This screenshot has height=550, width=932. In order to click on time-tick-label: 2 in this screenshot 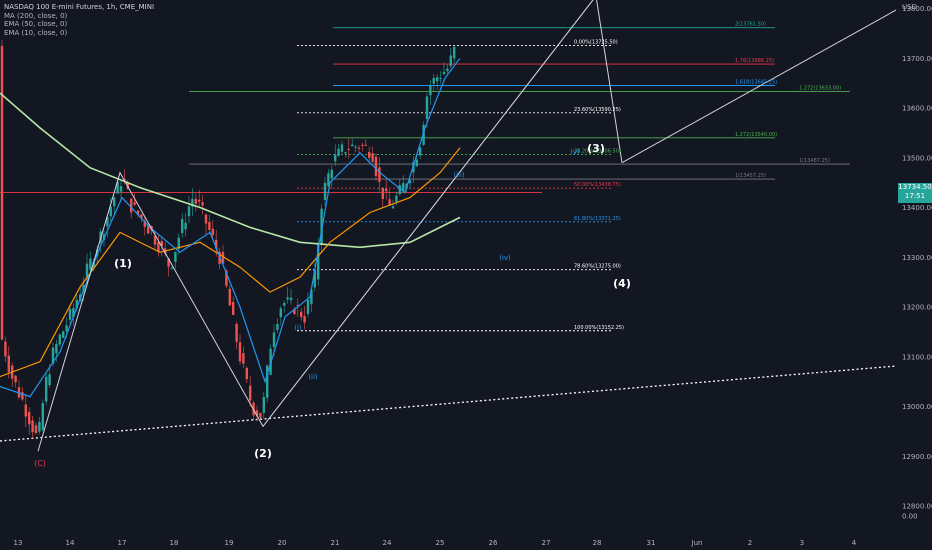, I will do `click(750, 543)`.